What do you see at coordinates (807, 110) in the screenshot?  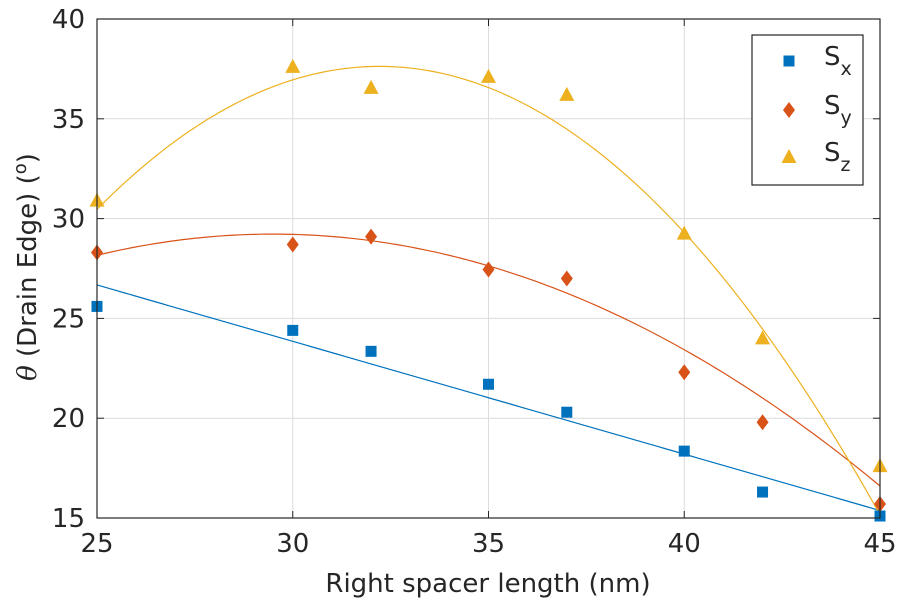 I see `legend-box` at bounding box center [807, 110].